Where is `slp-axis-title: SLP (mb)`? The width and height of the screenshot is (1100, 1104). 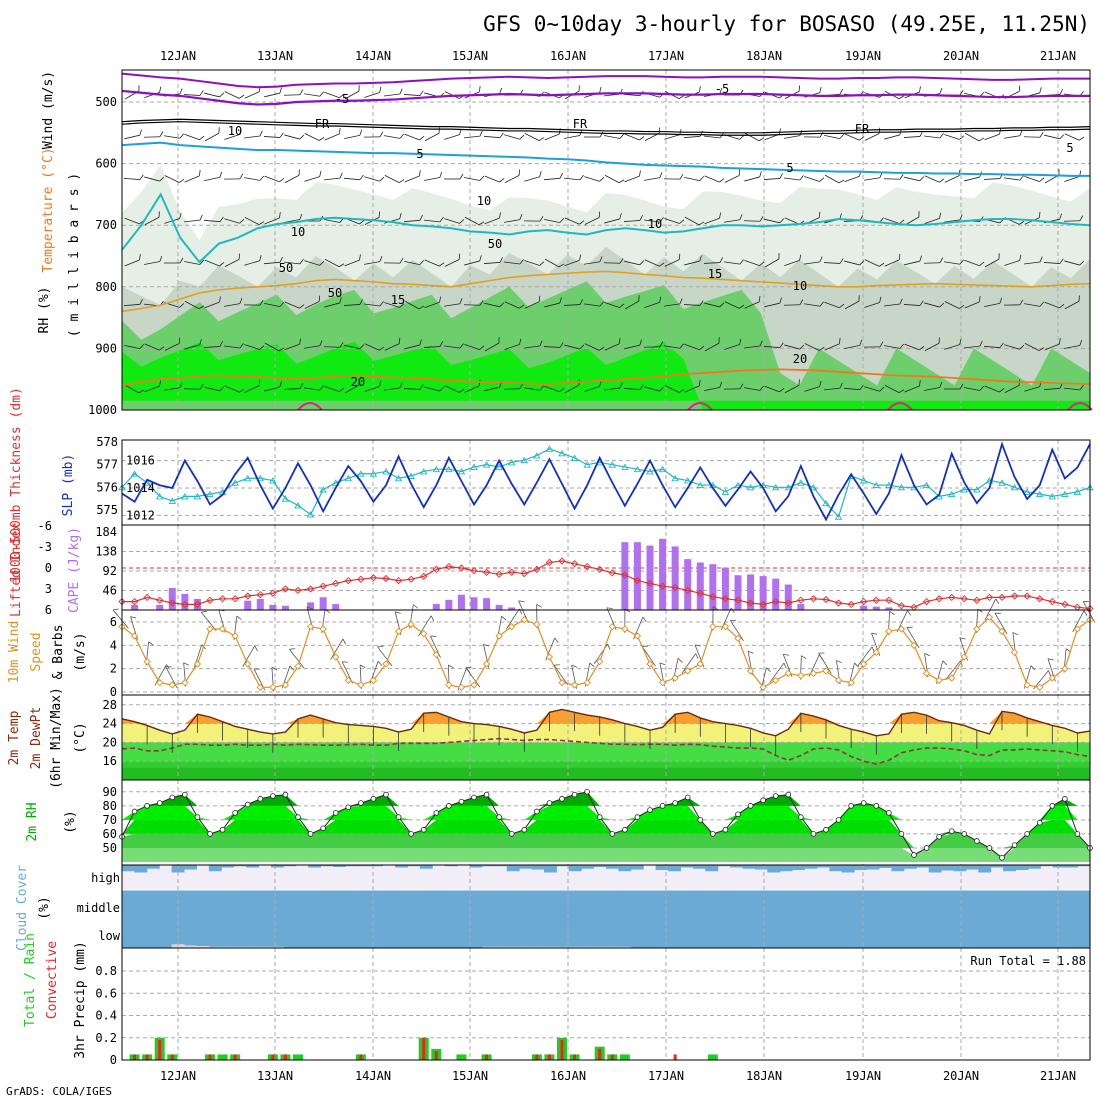
slp-axis-title: SLP (mb) is located at coordinates (68, 485).